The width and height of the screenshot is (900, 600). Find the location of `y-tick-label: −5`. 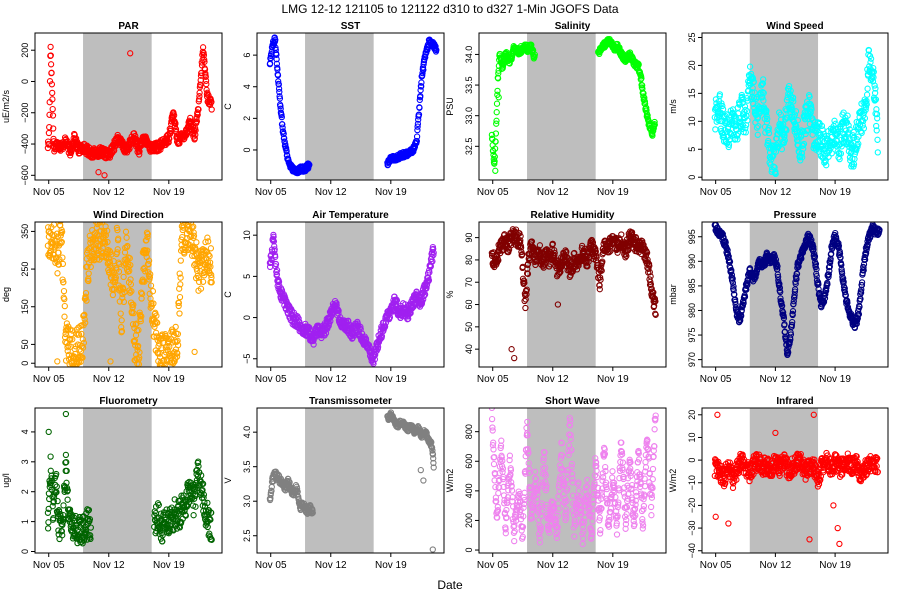

y-tick-label: −5 is located at coordinates (247, 359).